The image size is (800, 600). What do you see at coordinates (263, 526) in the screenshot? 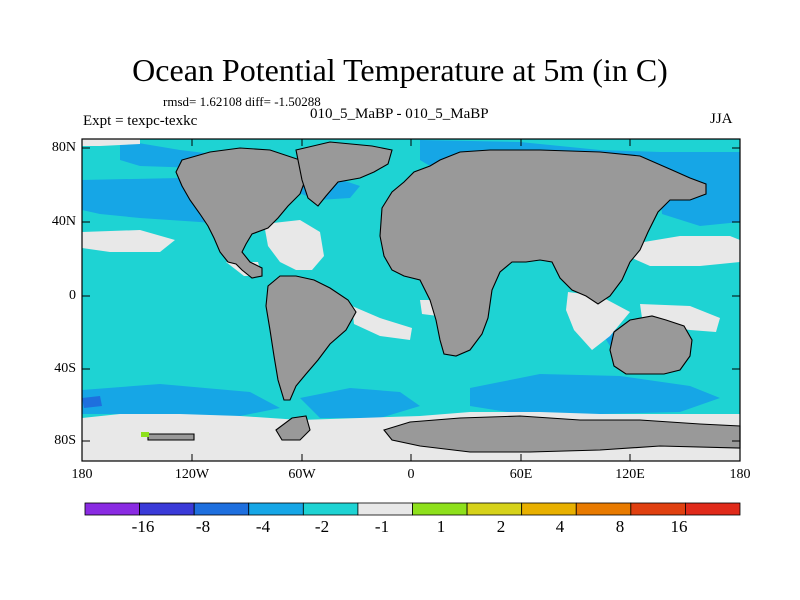
I see `colorbar-label: -4` at bounding box center [263, 526].